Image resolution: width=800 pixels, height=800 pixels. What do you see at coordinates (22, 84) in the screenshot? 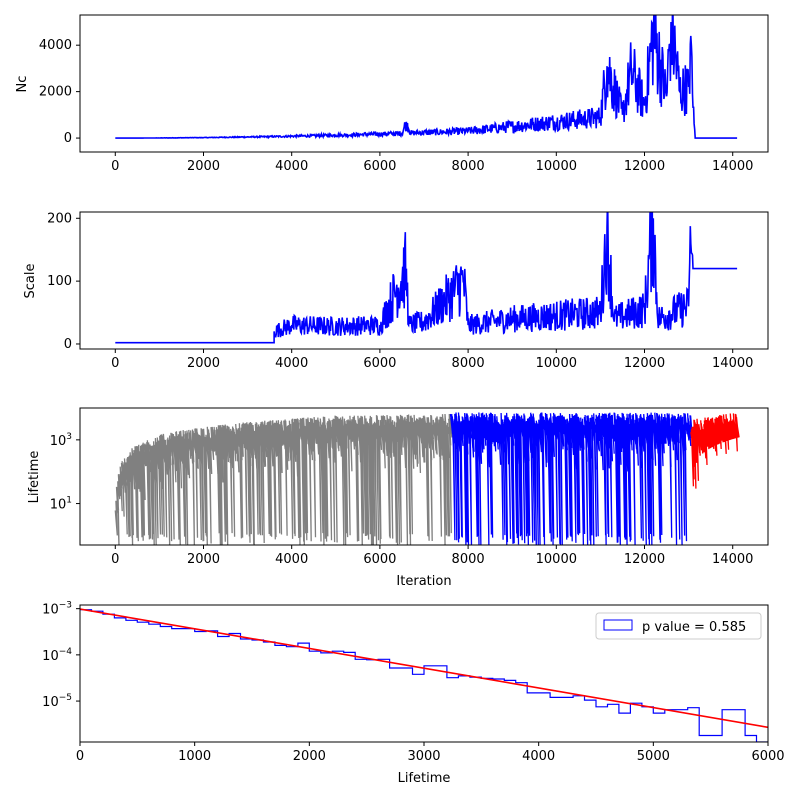
I see `nc-y-axis-label: Nc` at bounding box center [22, 84].